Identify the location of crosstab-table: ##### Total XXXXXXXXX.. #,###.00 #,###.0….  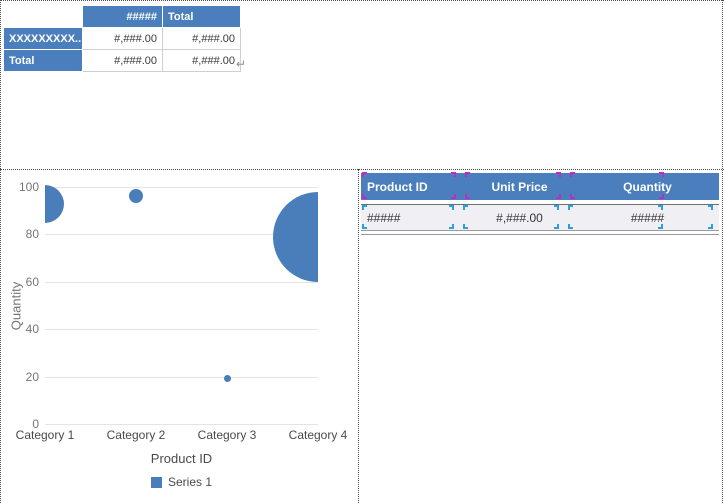
(122, 39).